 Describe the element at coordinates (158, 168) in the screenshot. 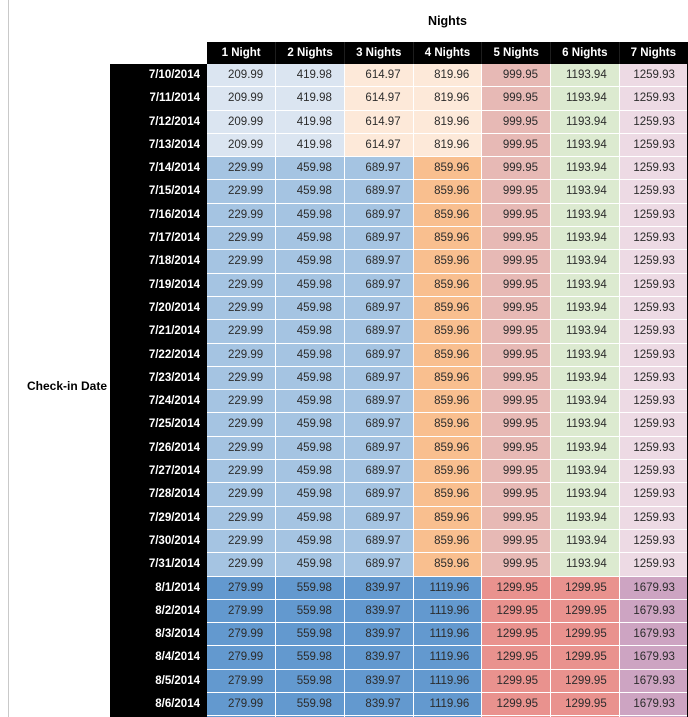

I see `row-header-date: 7/14/2014` at that location.